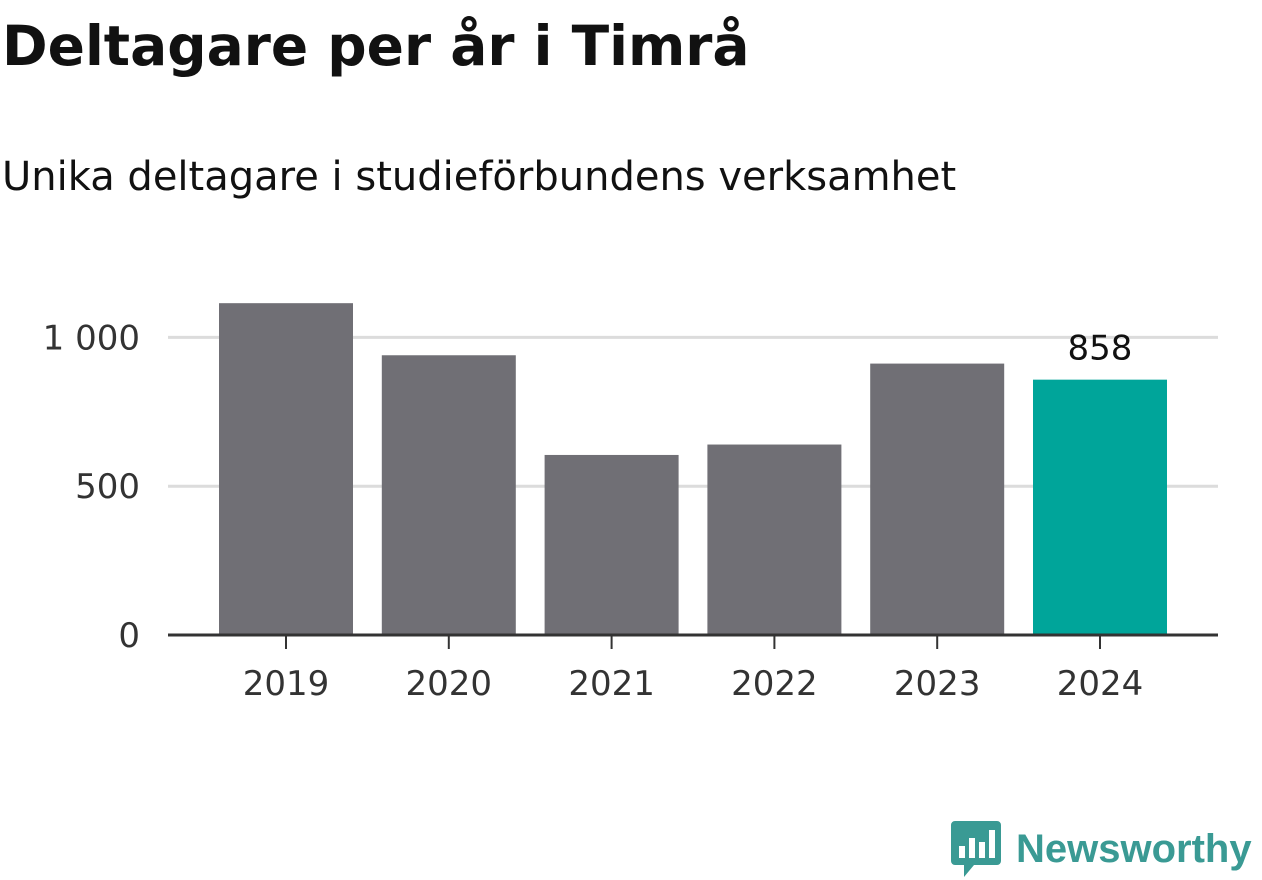 The image size is (1262, 880). I want to click on y-tick-label: 1 000, so click(91, 338).